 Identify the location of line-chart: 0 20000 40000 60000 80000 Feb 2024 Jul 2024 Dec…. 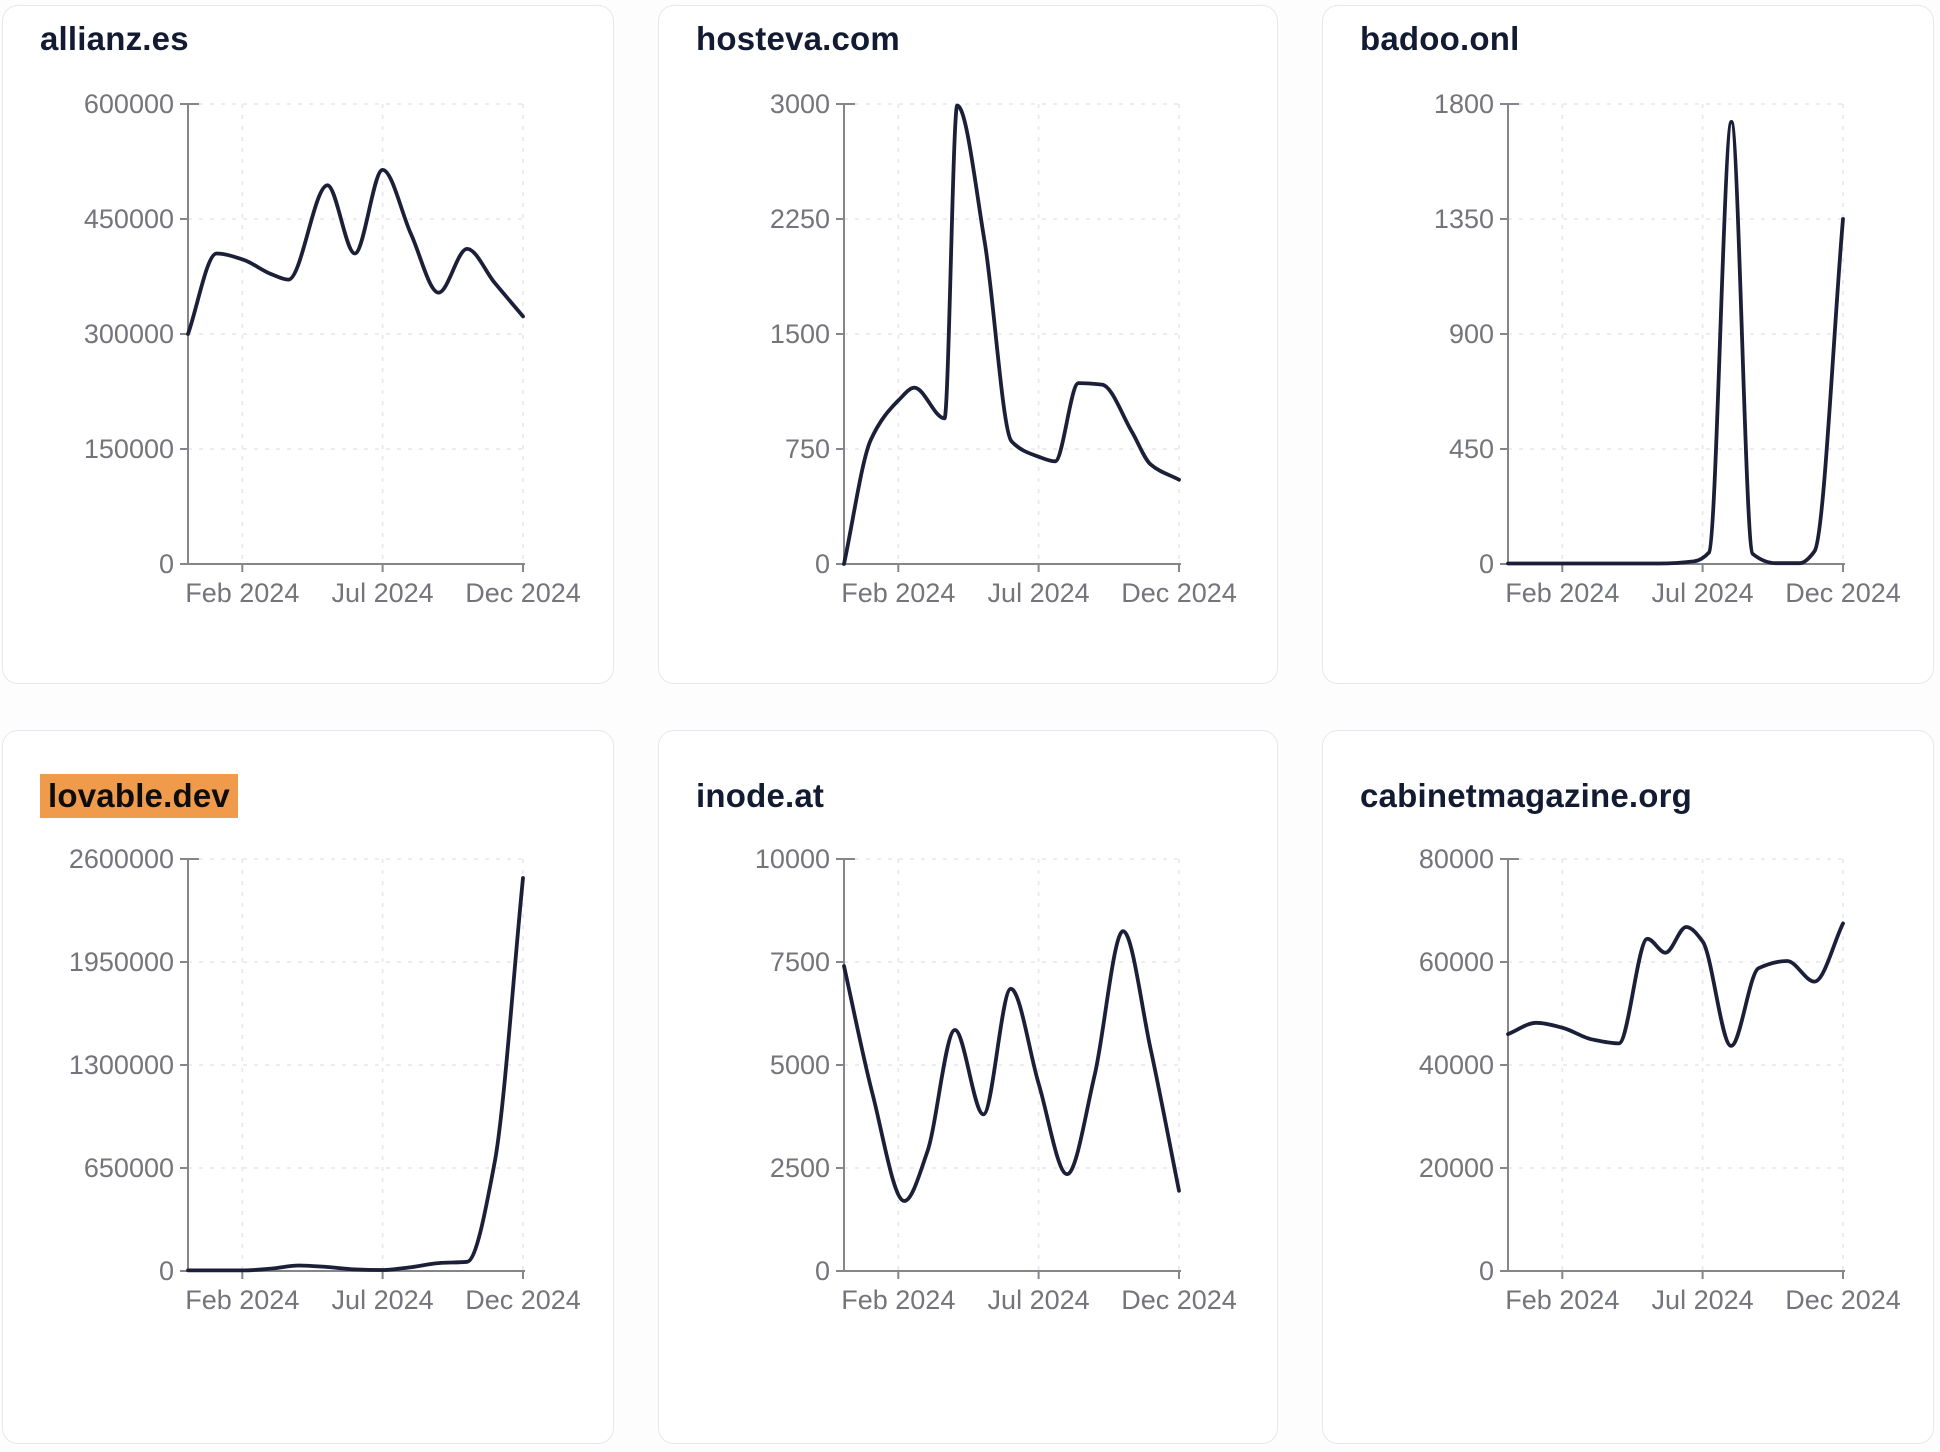
(1660, 1079).